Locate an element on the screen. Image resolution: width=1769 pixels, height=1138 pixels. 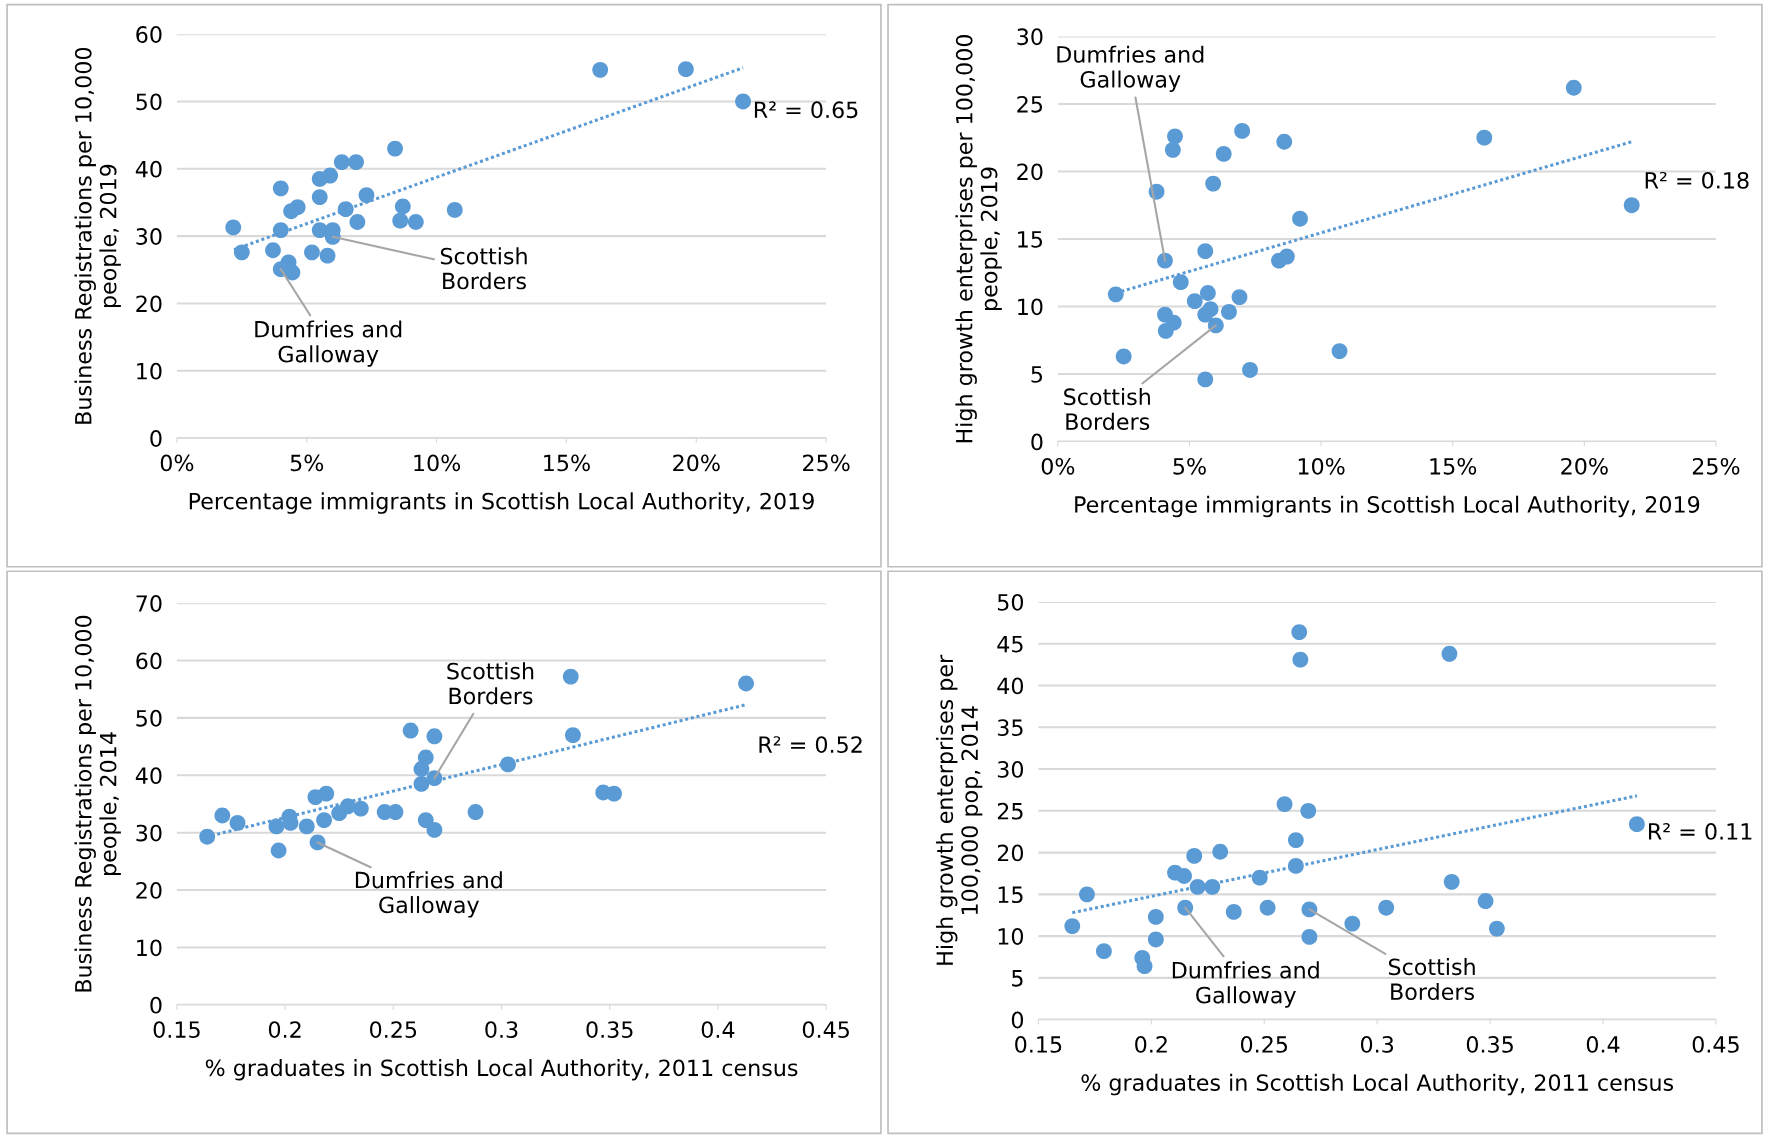
y-tick-label: 20 is located at coordinates (1030, 172).